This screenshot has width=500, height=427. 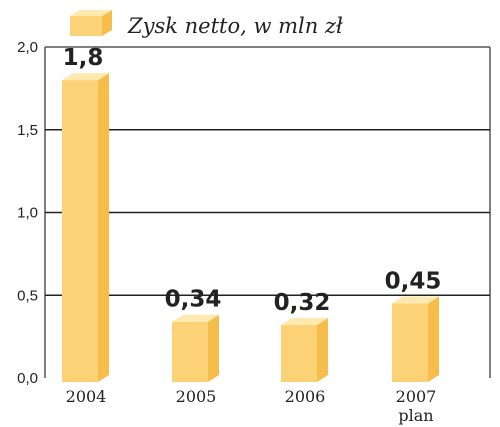 What do you see at coordinates (27, 295) in the screenshot?
I see `y-tick-label: 0,5` at bounding box center [27, 295].